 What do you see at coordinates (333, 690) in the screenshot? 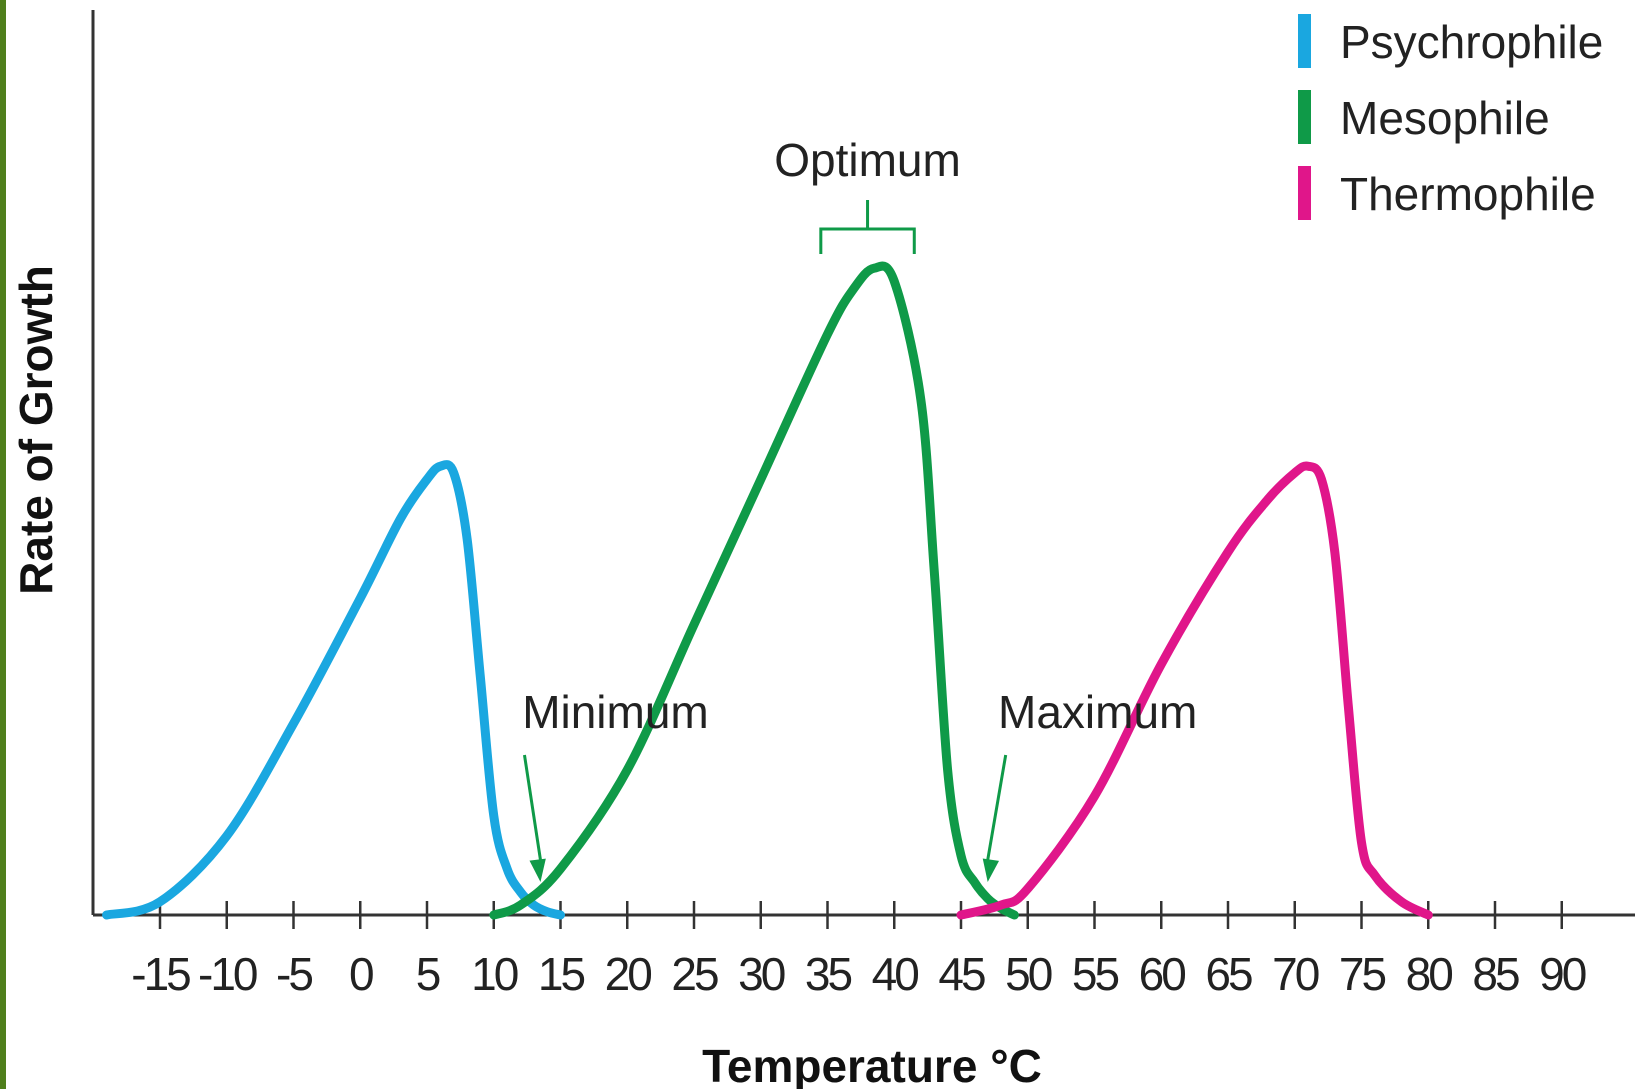
I see `series-line-psychrophile` at bounding box center [333, 690].